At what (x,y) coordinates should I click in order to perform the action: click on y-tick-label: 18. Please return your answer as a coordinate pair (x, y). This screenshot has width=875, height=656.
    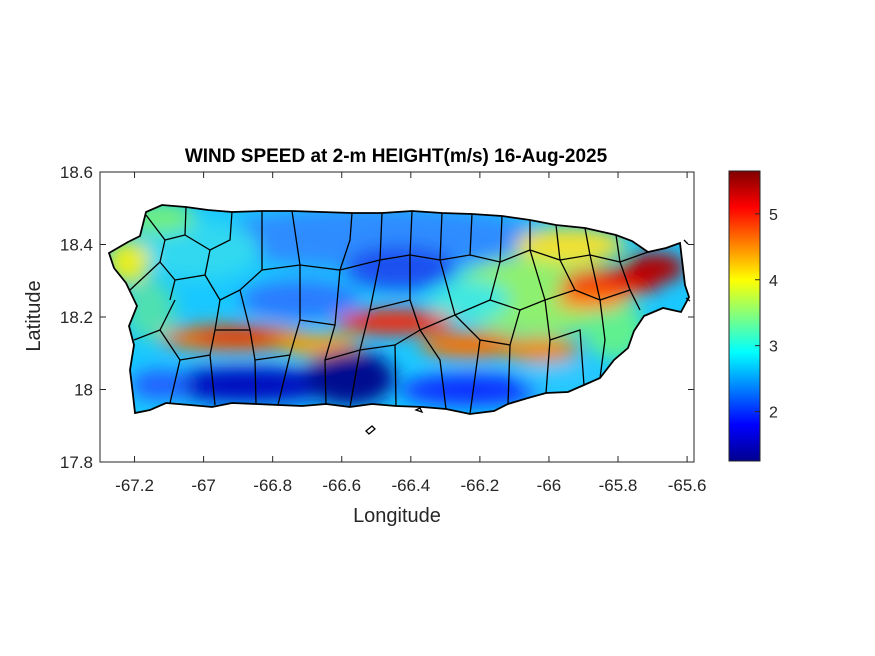
    Looking at the image, I should click on (83, 390).